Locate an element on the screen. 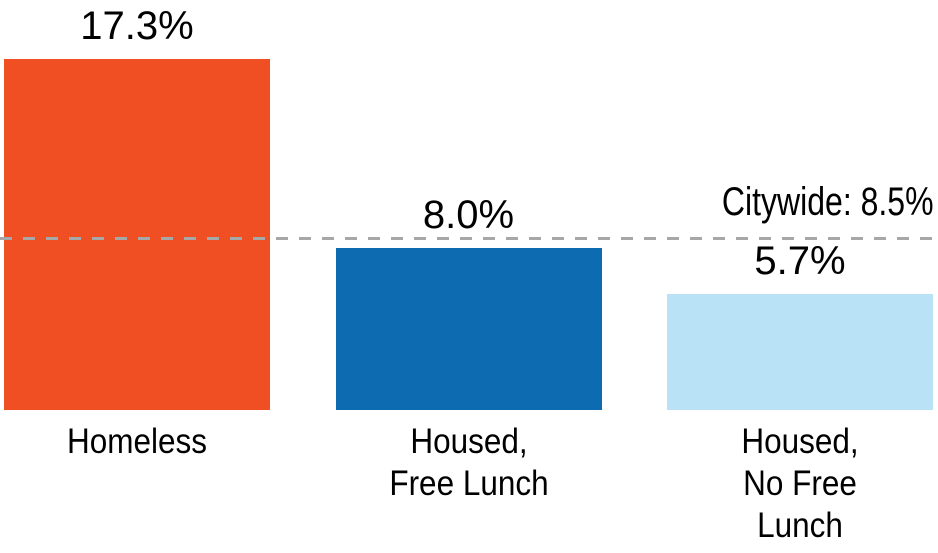  bar-housed-no-free-lunch is located at coordinates (800, 352).